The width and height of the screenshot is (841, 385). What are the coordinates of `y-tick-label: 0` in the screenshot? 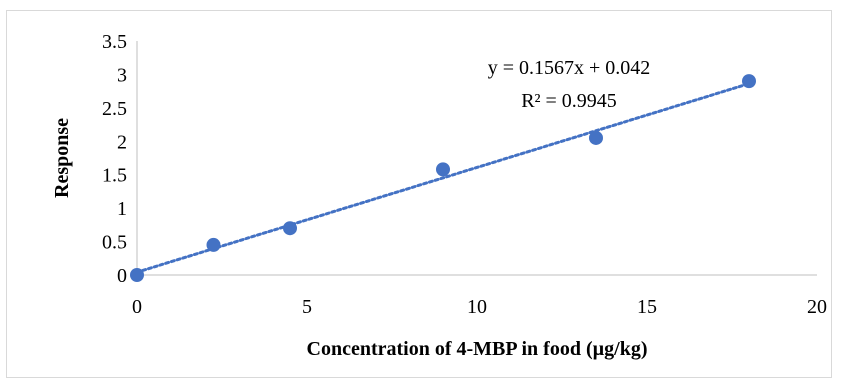 It's located at (122, 276).